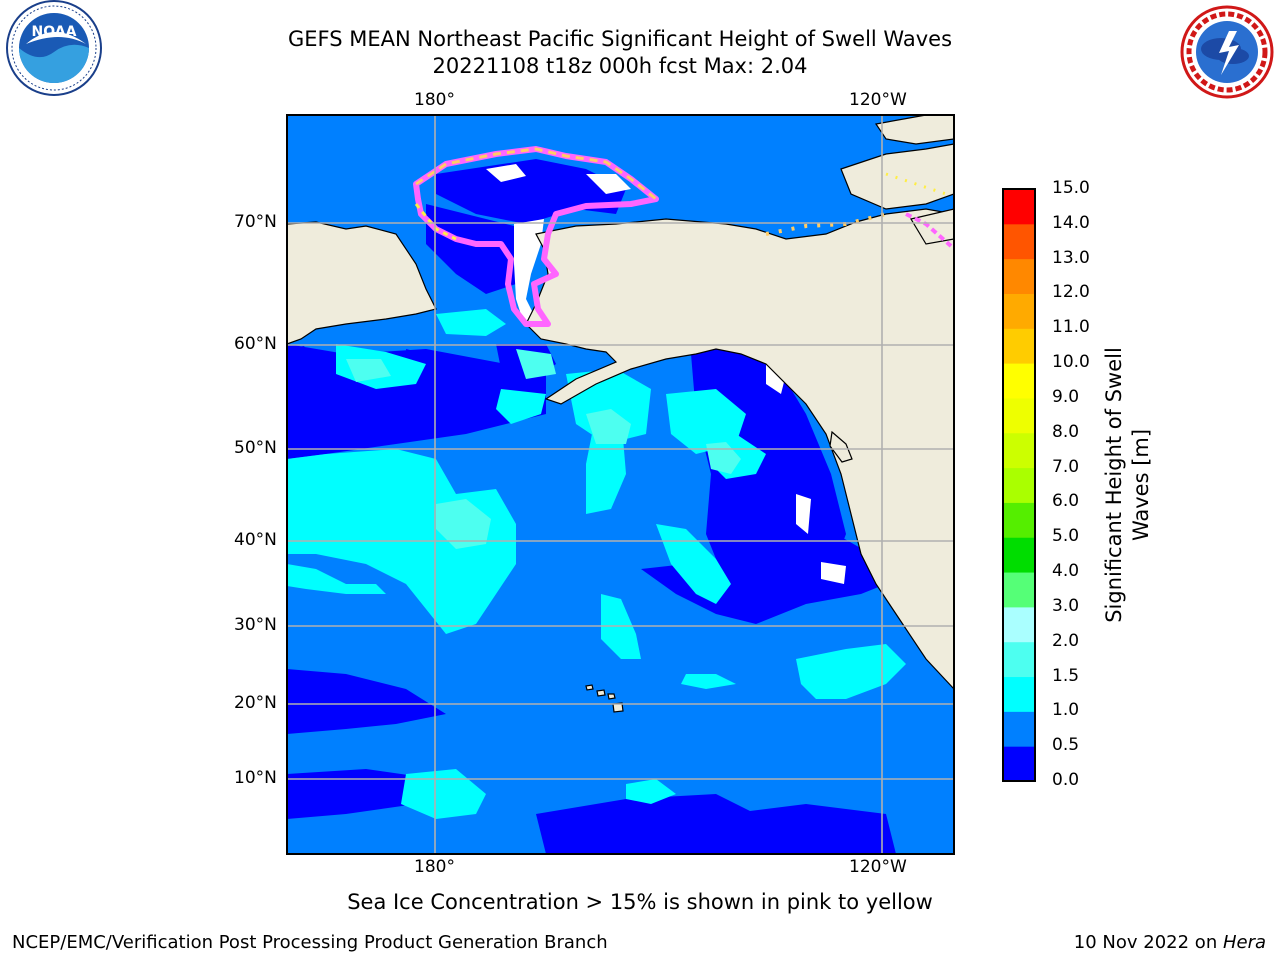 The image size is (1280, 960). Describe the element at coordinates (1019, 694) in the screenshot. I see `colorbar-bin-1.0-1.5` at that location.